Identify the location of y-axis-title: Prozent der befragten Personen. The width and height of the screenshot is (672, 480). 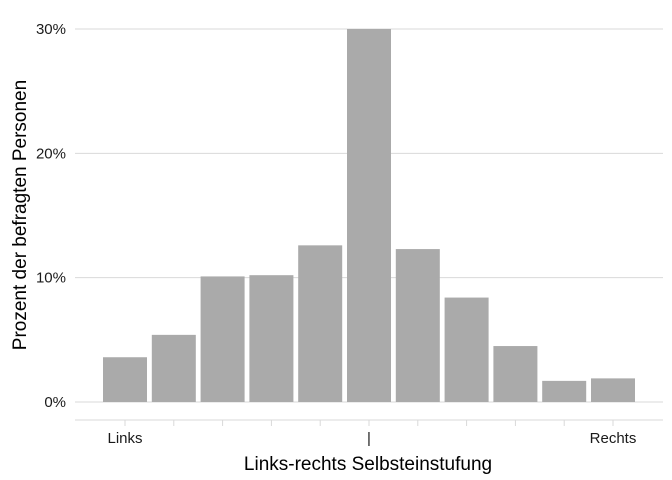
(20, 215).